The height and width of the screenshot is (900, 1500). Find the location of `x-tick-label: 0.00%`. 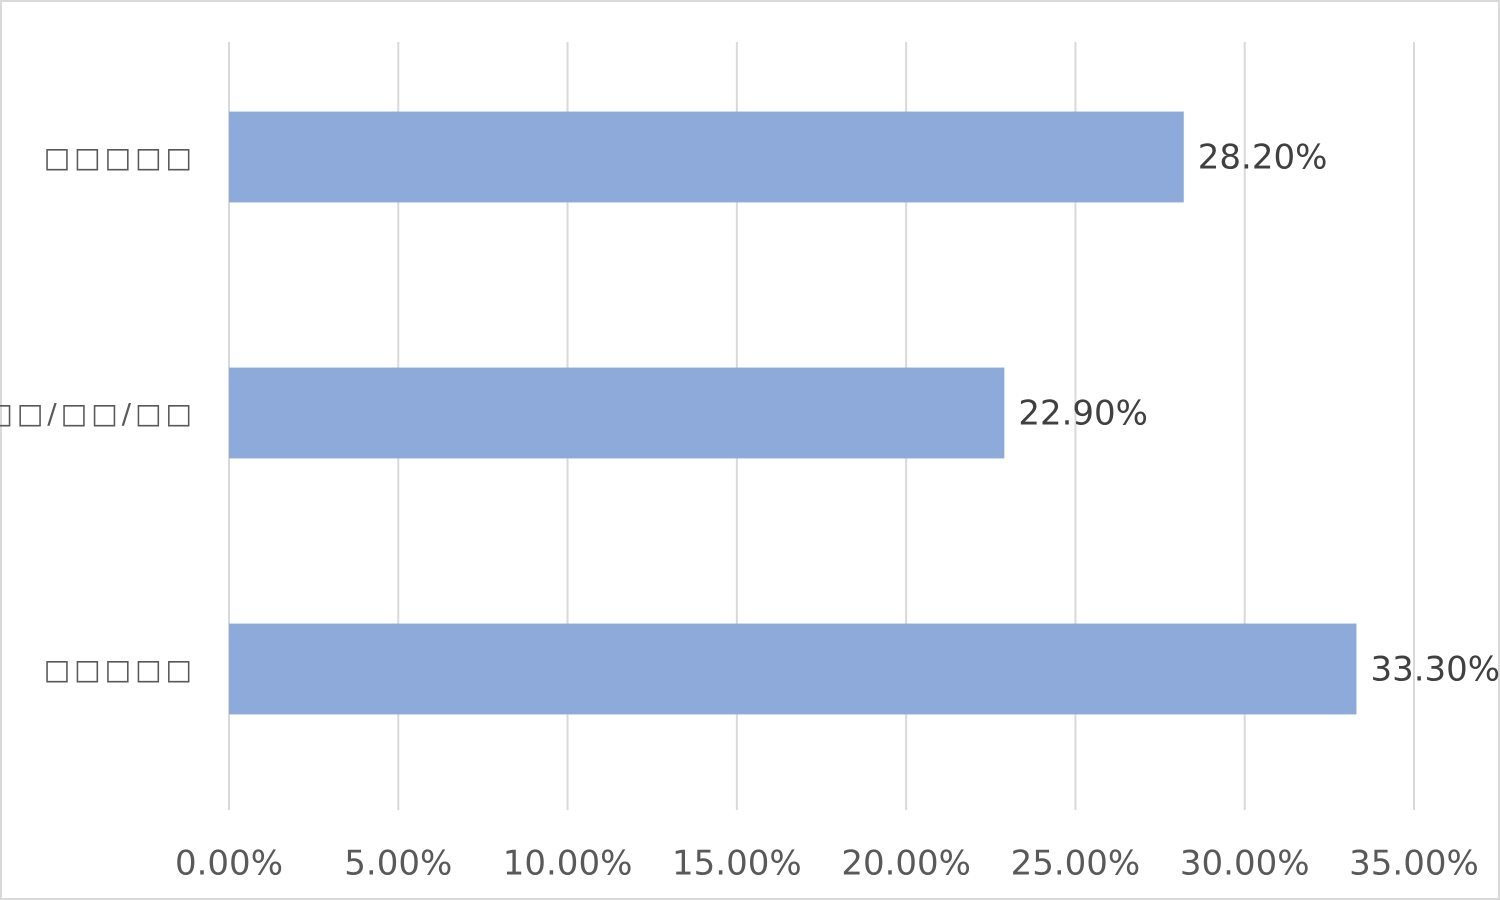

x-tick-label: 0.00% is located at coordinates (229, 864).